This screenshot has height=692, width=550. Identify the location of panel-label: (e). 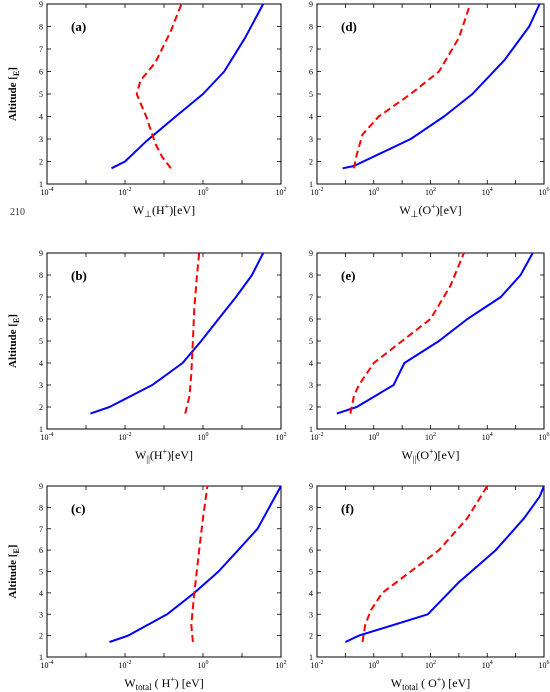
(348, 275).